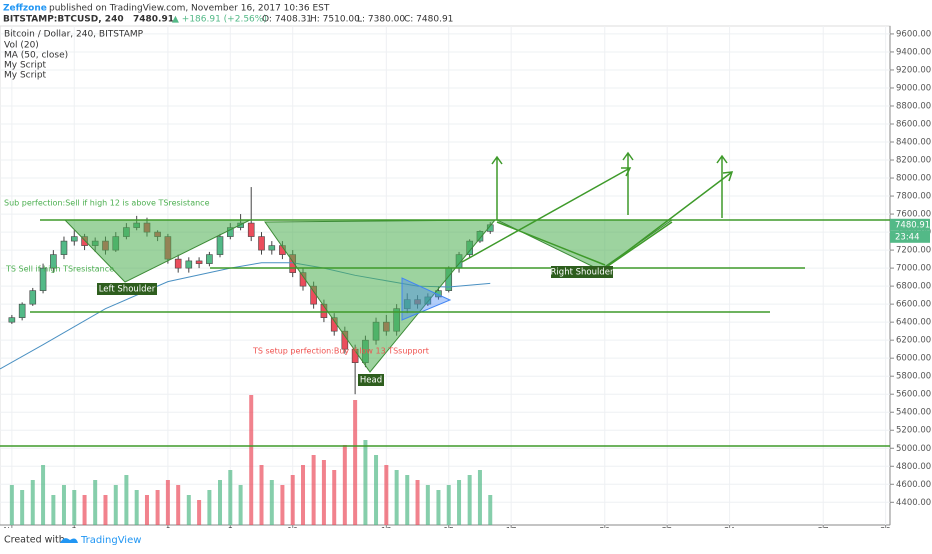 The image size is (932, 554). What do you see at coordinates (913, 179) in the screenshot?
I see `y-tick-label: 8000.00` at bounding box center [913, 179].